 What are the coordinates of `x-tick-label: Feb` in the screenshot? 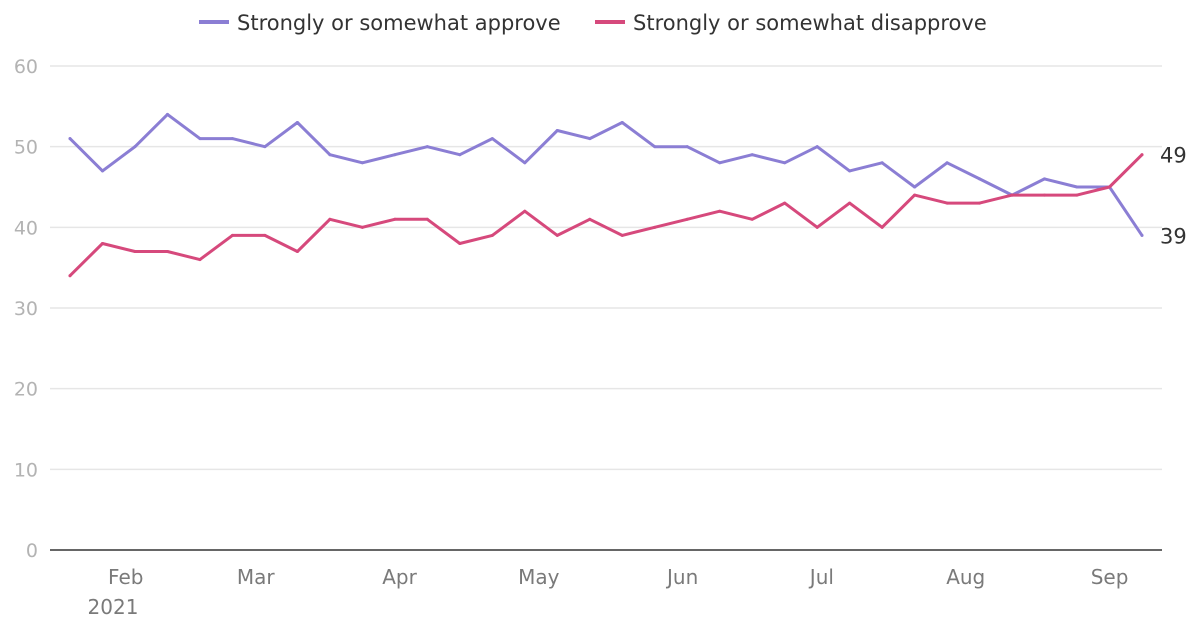 It's located at (125, 577).